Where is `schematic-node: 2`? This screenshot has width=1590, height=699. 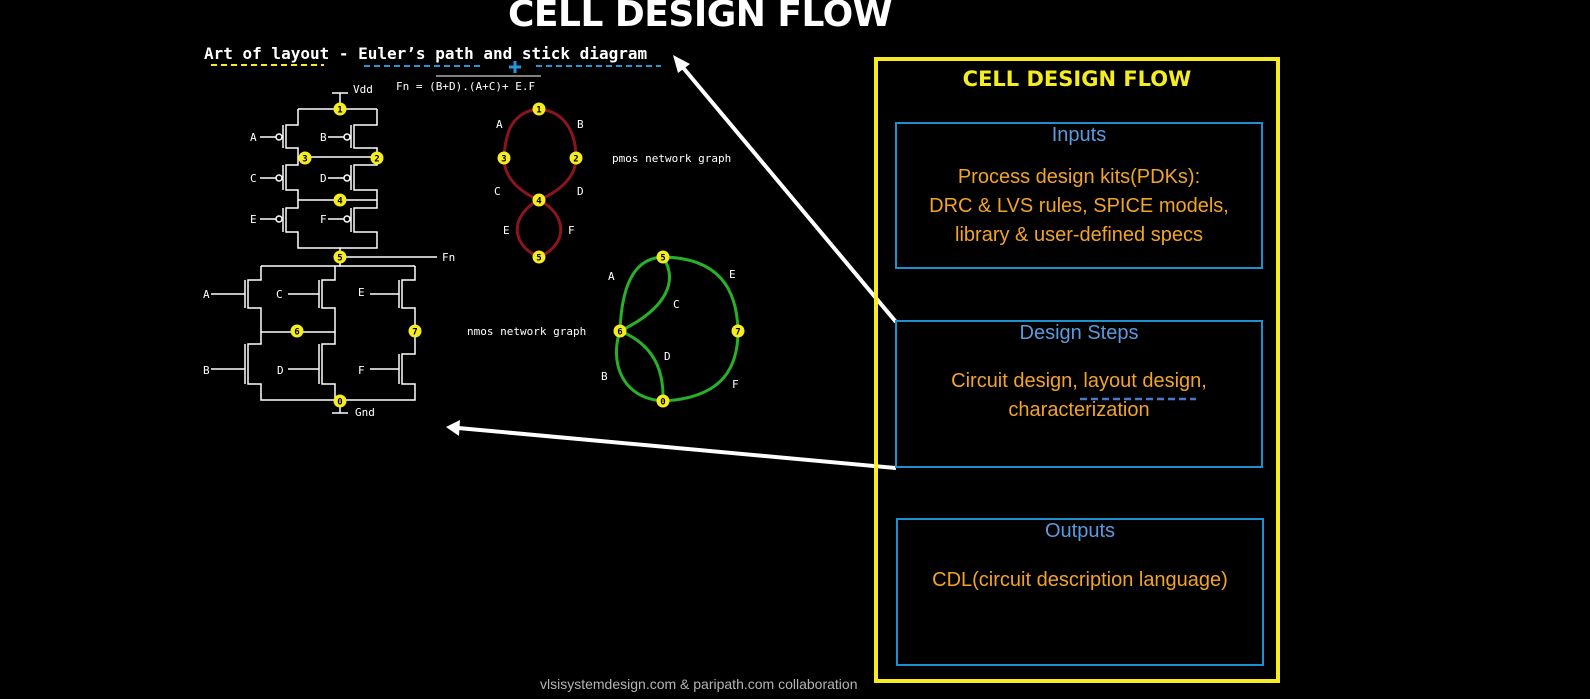
schematic-node: 2 is located at coordinates (377, 158).